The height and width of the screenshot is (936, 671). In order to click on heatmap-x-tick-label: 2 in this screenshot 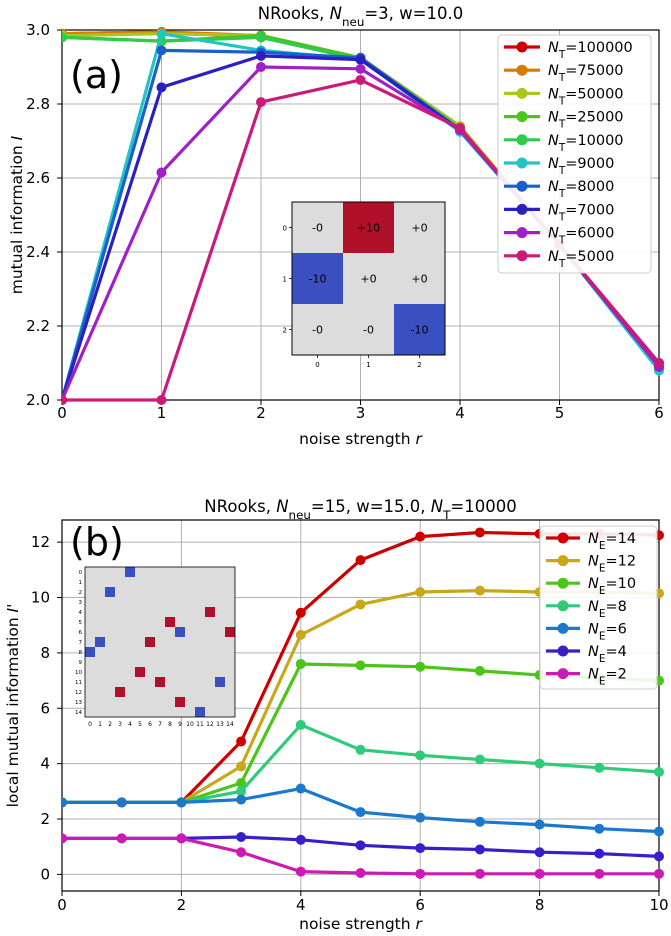, I will do `click(110, 724)`.